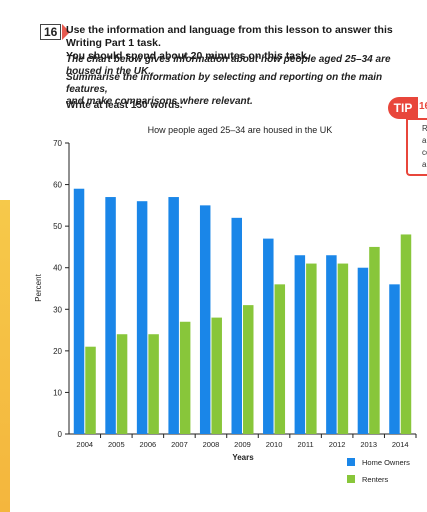 Image resolution: width=427 pixels, height=512 pixels. I want to click on y-tick-label: 20, so click(57, 351).